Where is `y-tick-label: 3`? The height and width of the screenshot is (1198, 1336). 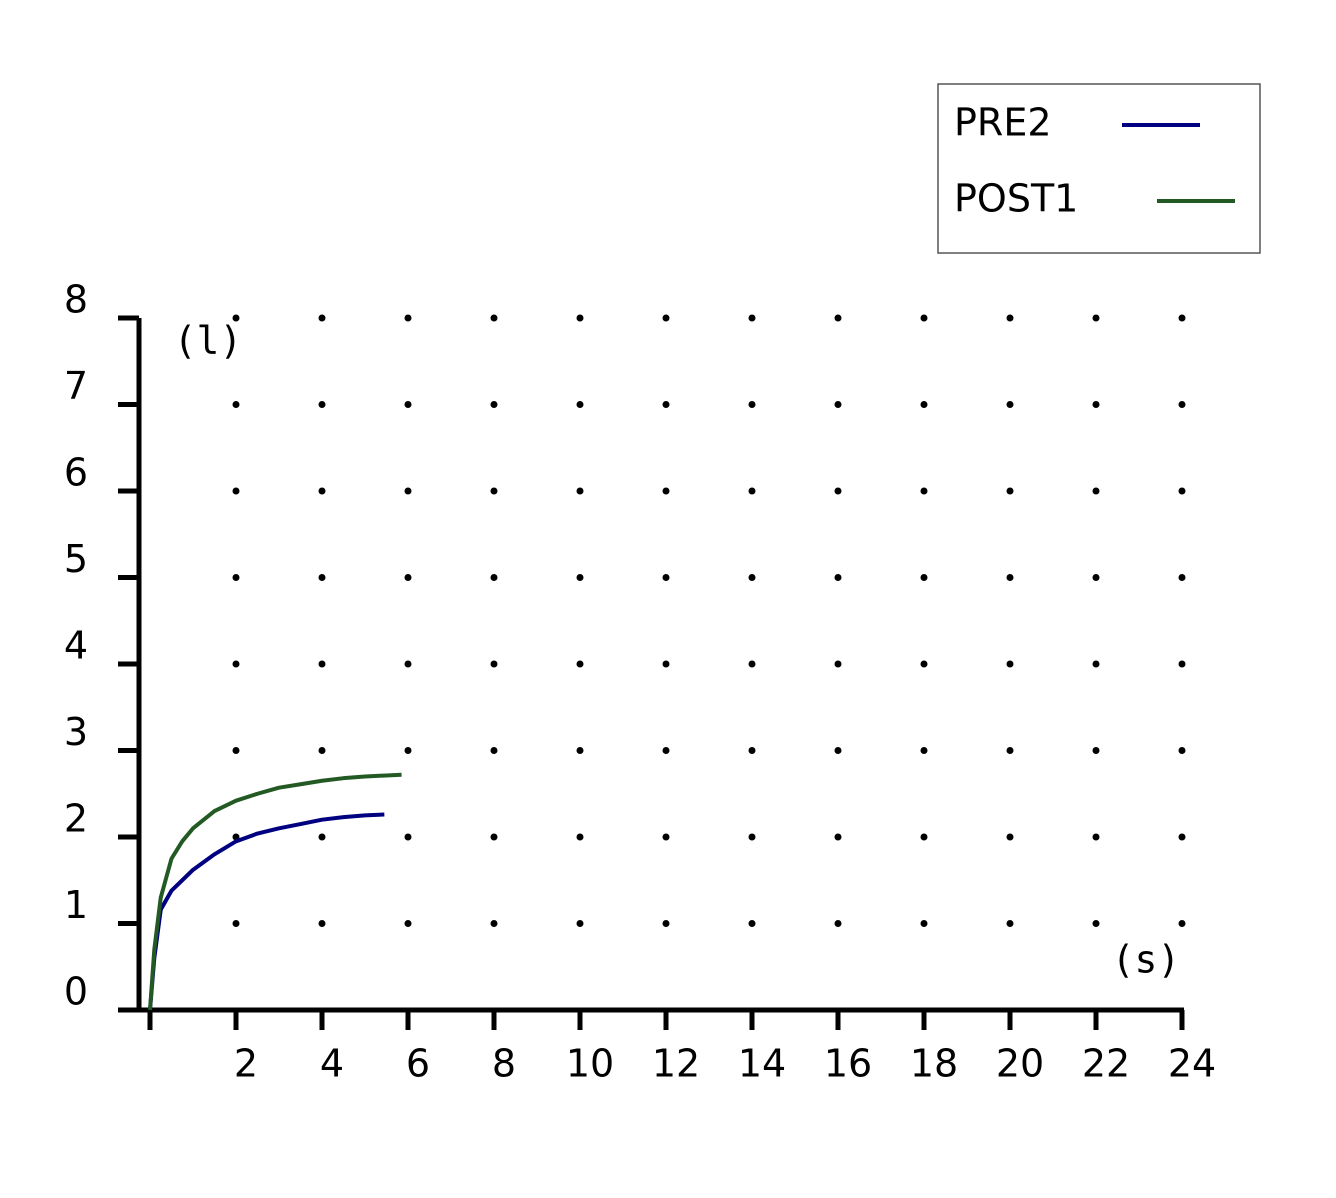 y-tick-label: 3 is located at coordinates (76, 732).